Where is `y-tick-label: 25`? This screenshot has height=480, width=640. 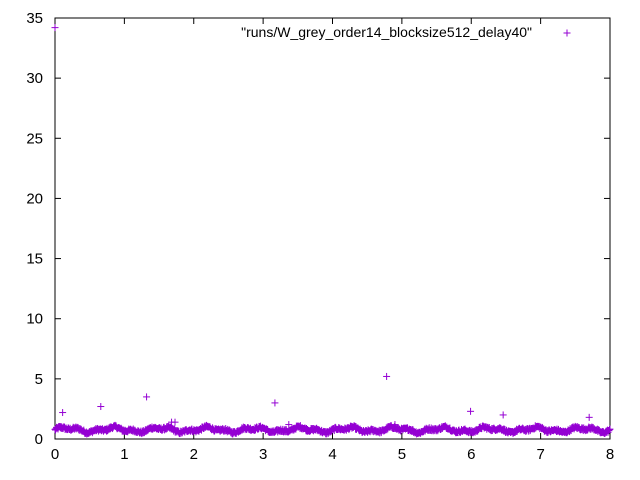 y-tick-label: 25 is located at coordinates (34, 138).